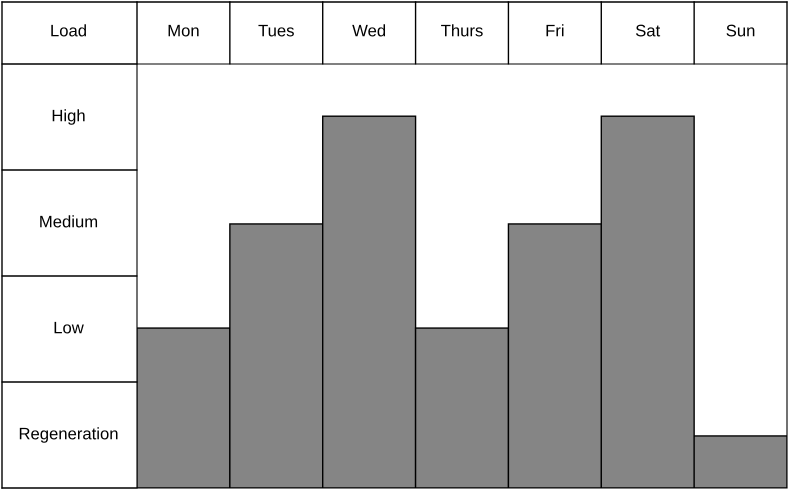  What do you see at coordinates (462, 30) in the screenshot?
I see `x-tick-label: Thurs` at bounding box center [462, 30].